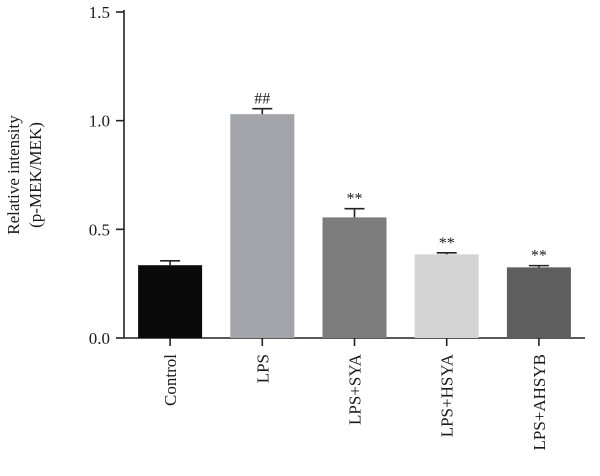  Describe the element at coordinates (24, 175) in the screenshot. I see `y-axis-label: Relative intensity (p-MEK/MEK)` at that location.